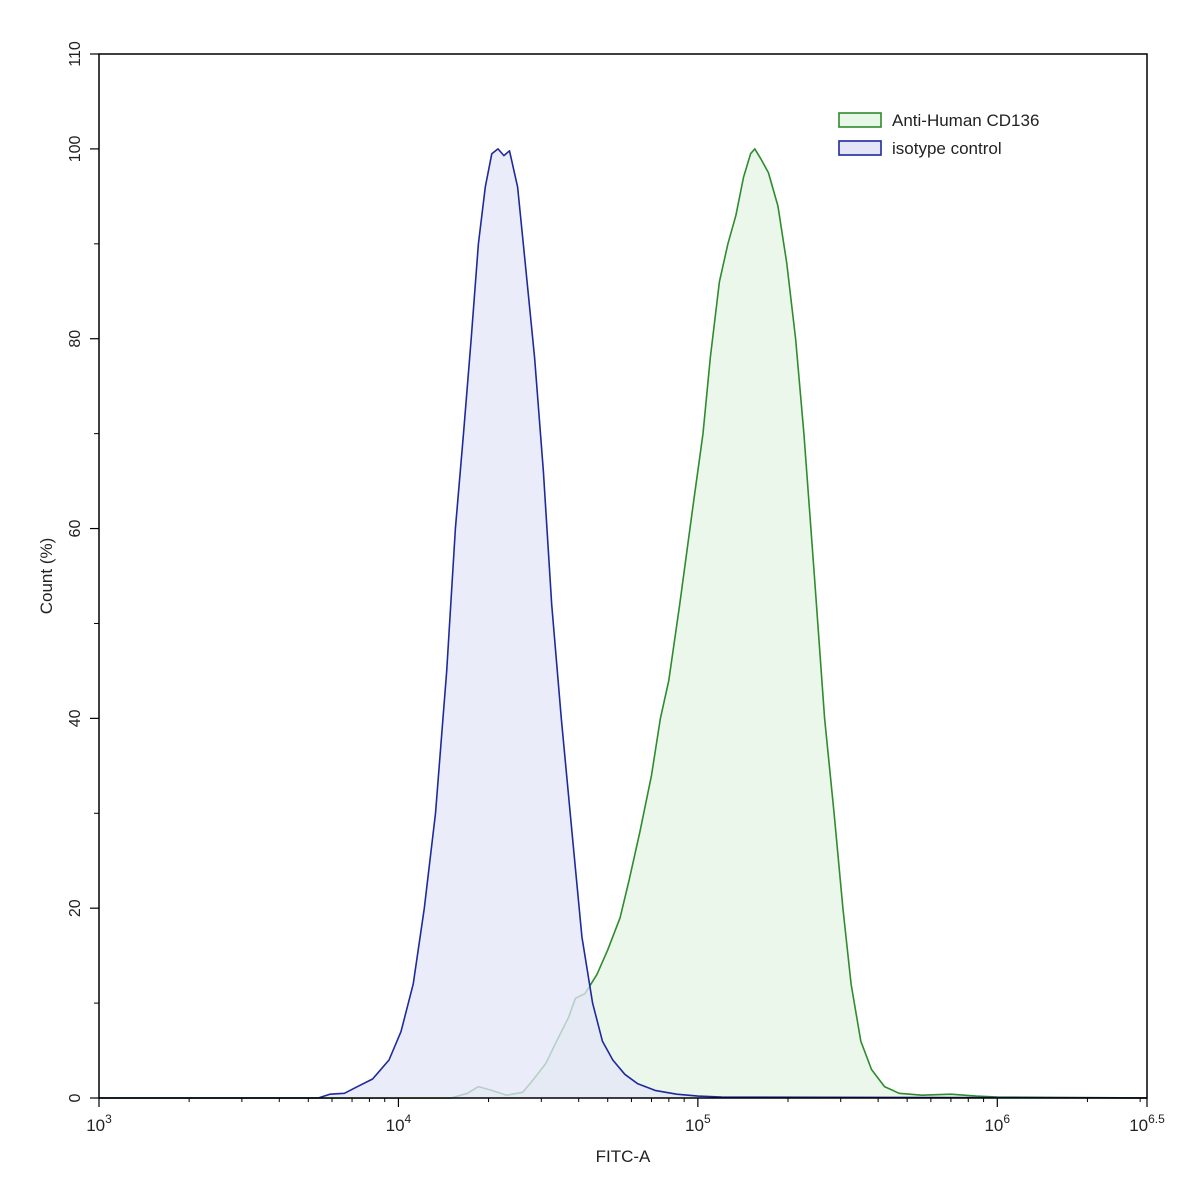  What do you see at coordinates (1147, 1123) in the screenshot?
I see `x-tick-label: 106.5` at bounding box center [1147, 1123].